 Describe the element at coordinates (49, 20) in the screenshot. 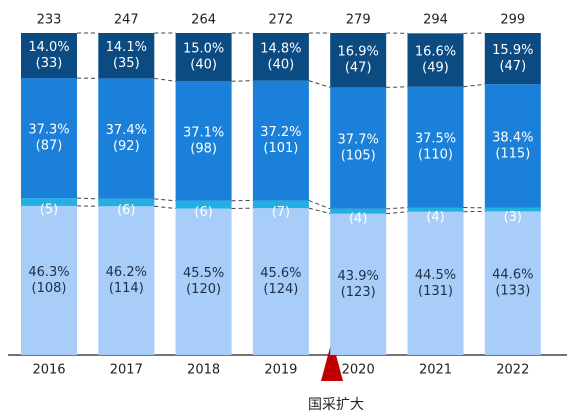

I see `total-label: 233` at that location.